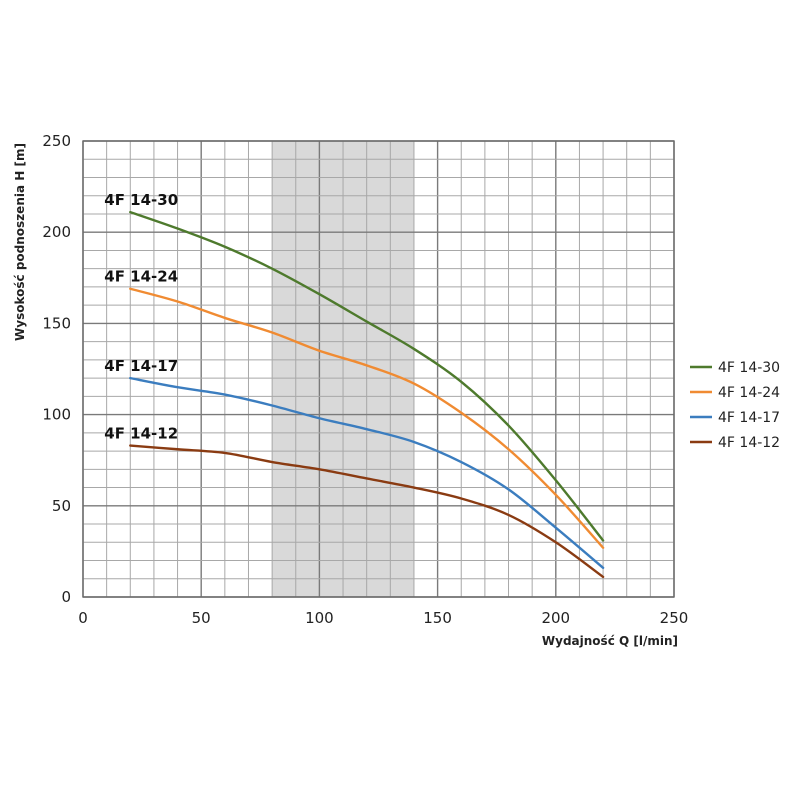  Describe the element at coordinates (141, 316) in the screenshot. I see `curve-labels: 4F 14-30 4F 14-24 4F 14-17 4F 14-12` at that location.